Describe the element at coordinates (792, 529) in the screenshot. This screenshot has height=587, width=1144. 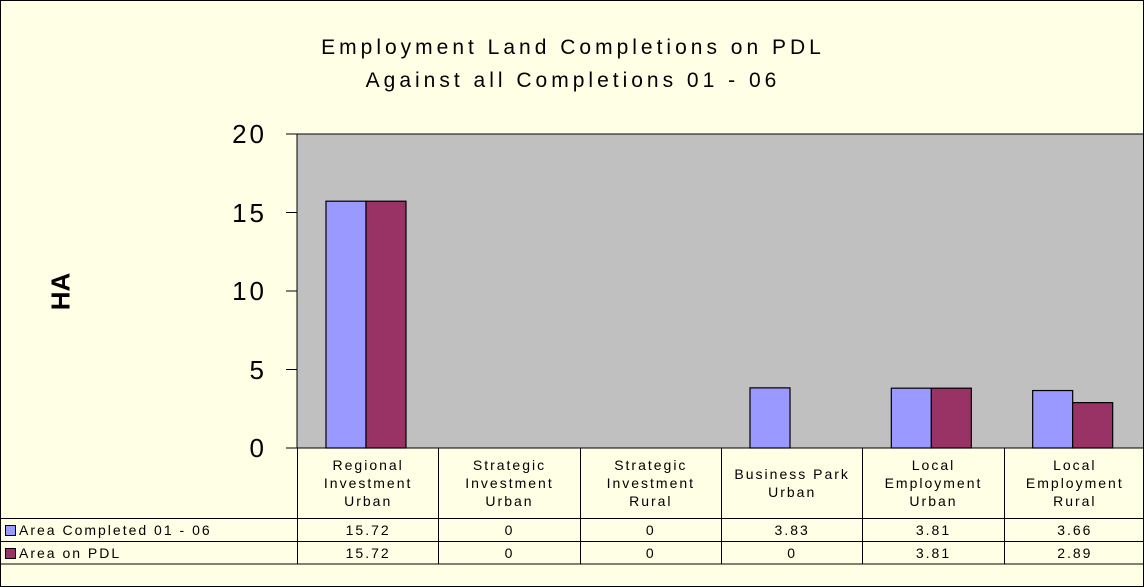
I see `table-value: 3.83` at that location.